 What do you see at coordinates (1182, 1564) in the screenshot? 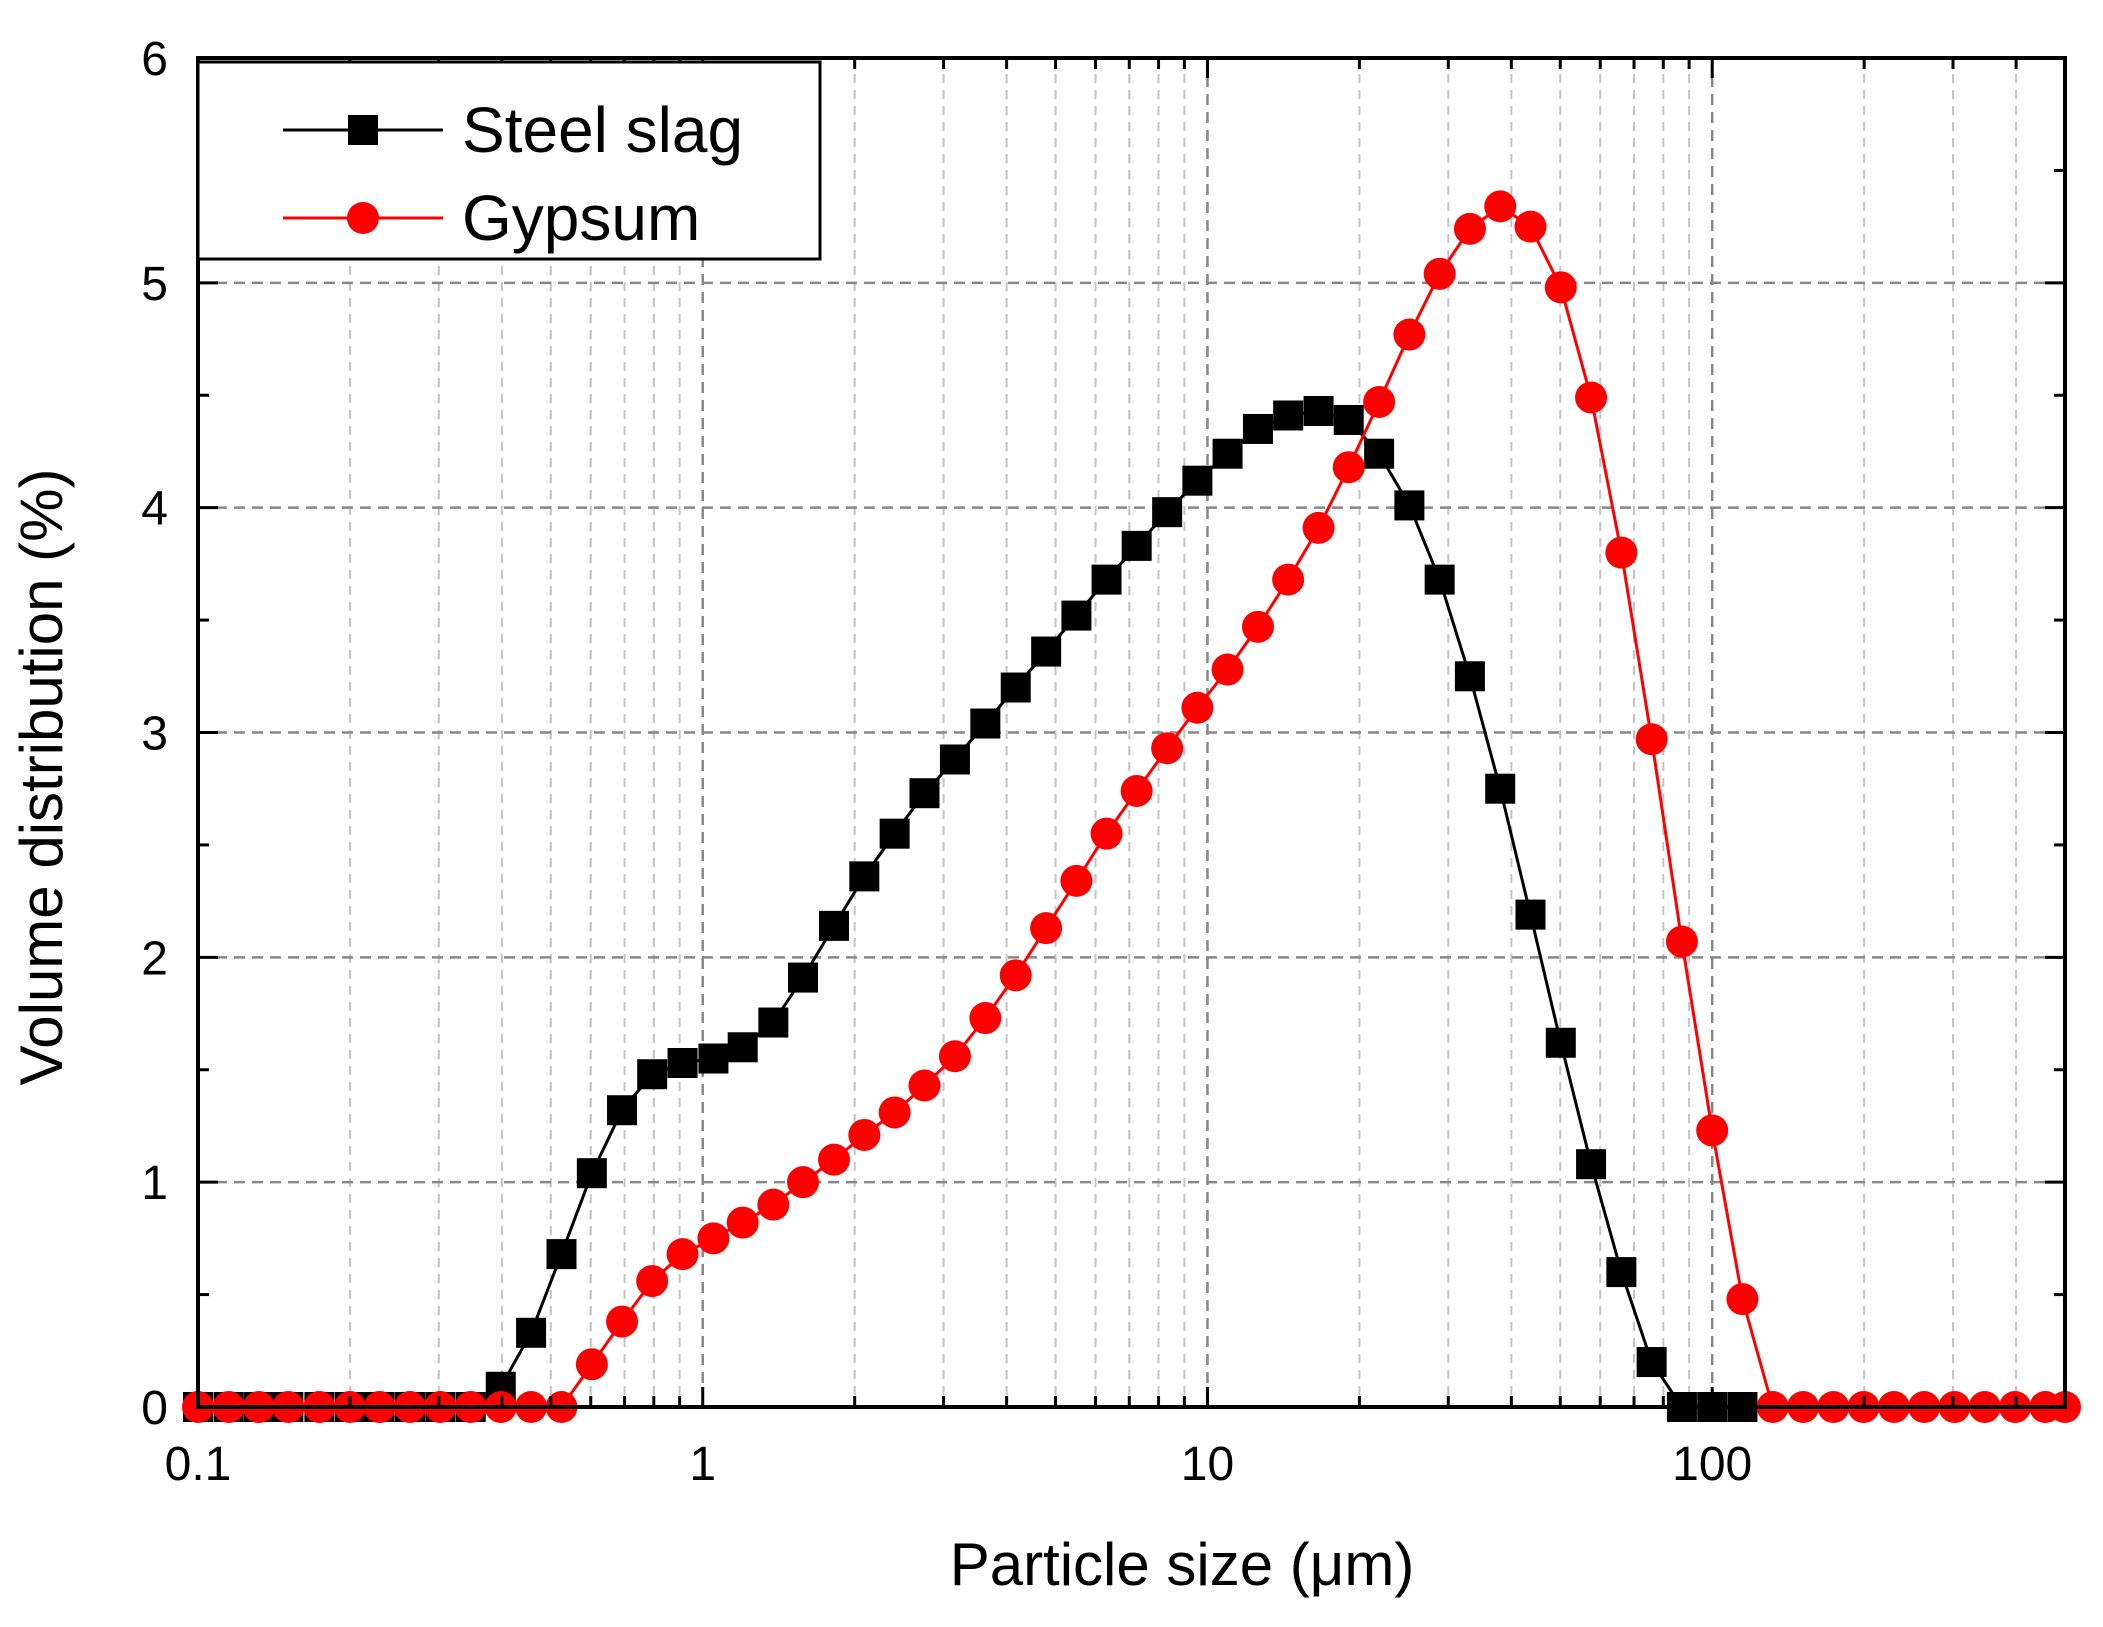
I see `x-axis-title: Particle size (μm)` at bounding box center [1182, 1564].